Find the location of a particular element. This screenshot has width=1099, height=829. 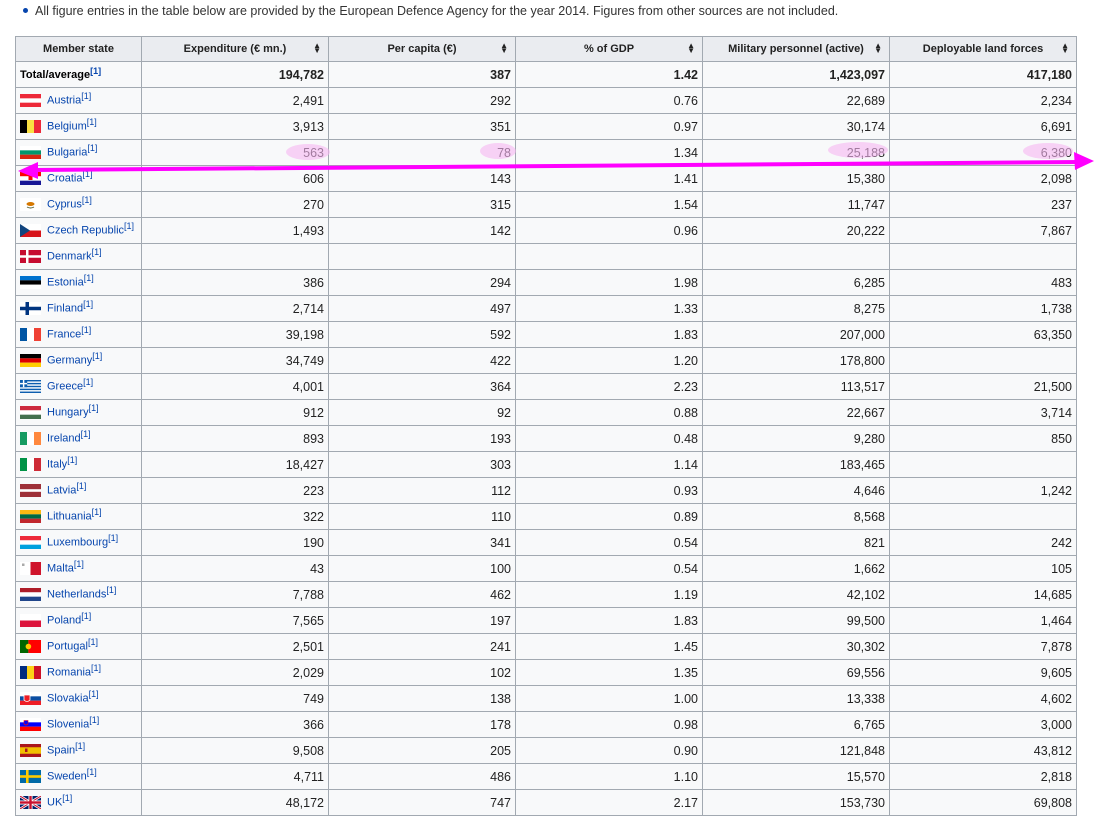

table-row: Netherlands[1] 7,788 462 1.19 42,102 14,685 is located at coordinates (546, 595).